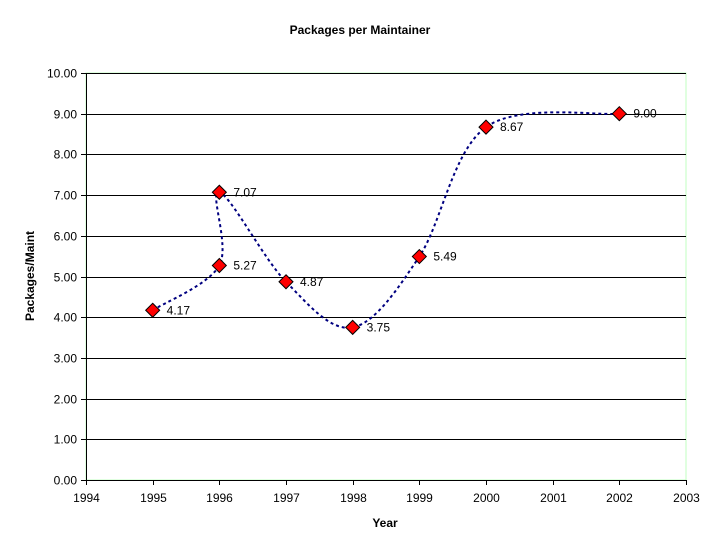 This screenshot has width=720, height=554. I want to click on y-tick-label: 4.00, so click(66, 318).